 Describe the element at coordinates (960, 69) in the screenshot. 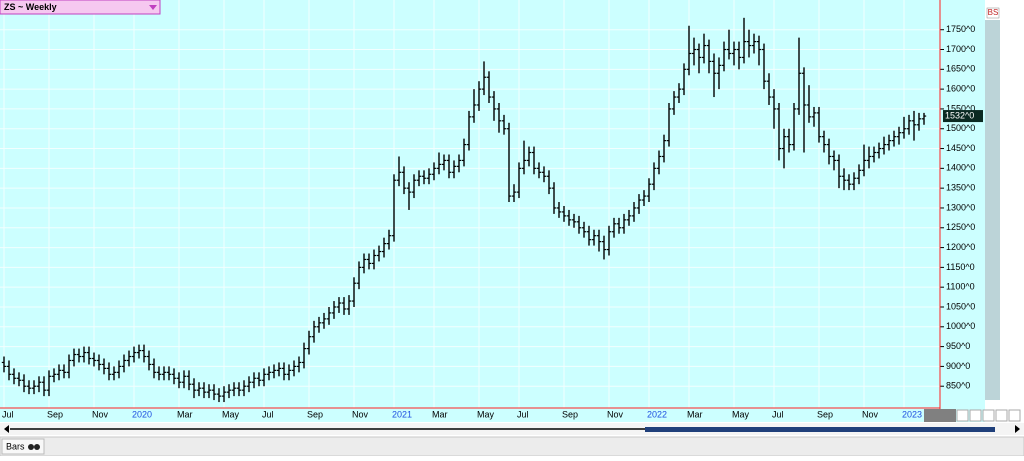

I see `y-tick-label: 1650^0` at that location.